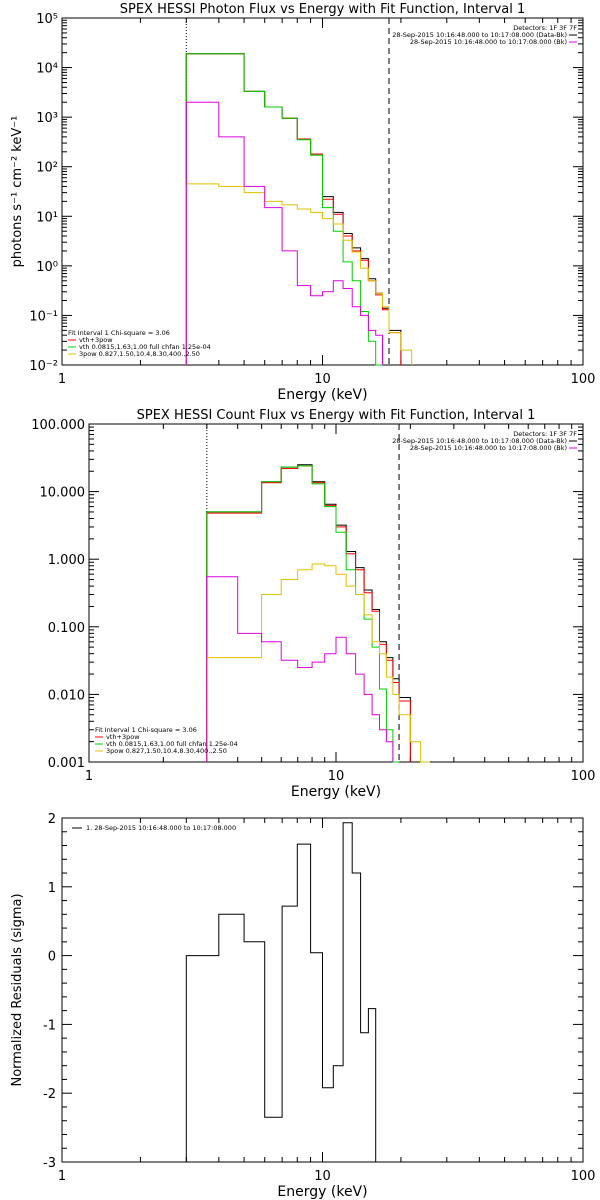 The height and width of the screenshot is (1200, 600). What do you see at coordinates (146, 730) in the screenshot?
I see `plot2-fit-legend-header: Fit Interval 1 Chi-square = 3.06` at bounding box center [146, 730].